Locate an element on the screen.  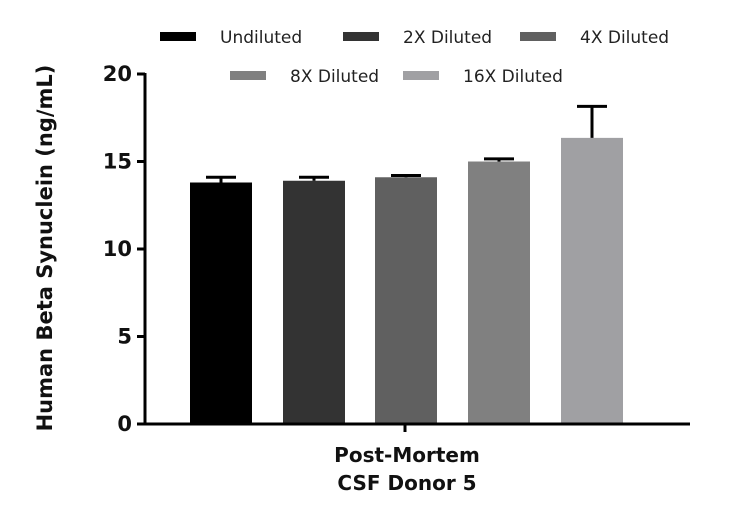
legend-label: 8X Diluted is located at coordinates (334, 77).